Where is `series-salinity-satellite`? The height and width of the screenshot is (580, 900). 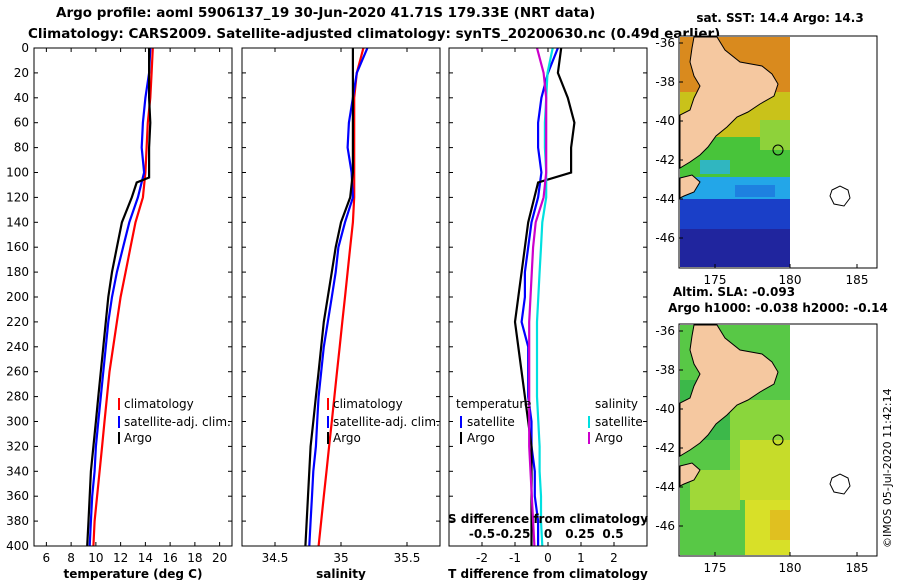
series-salinity-satellite is located at coordinates (544, 297).